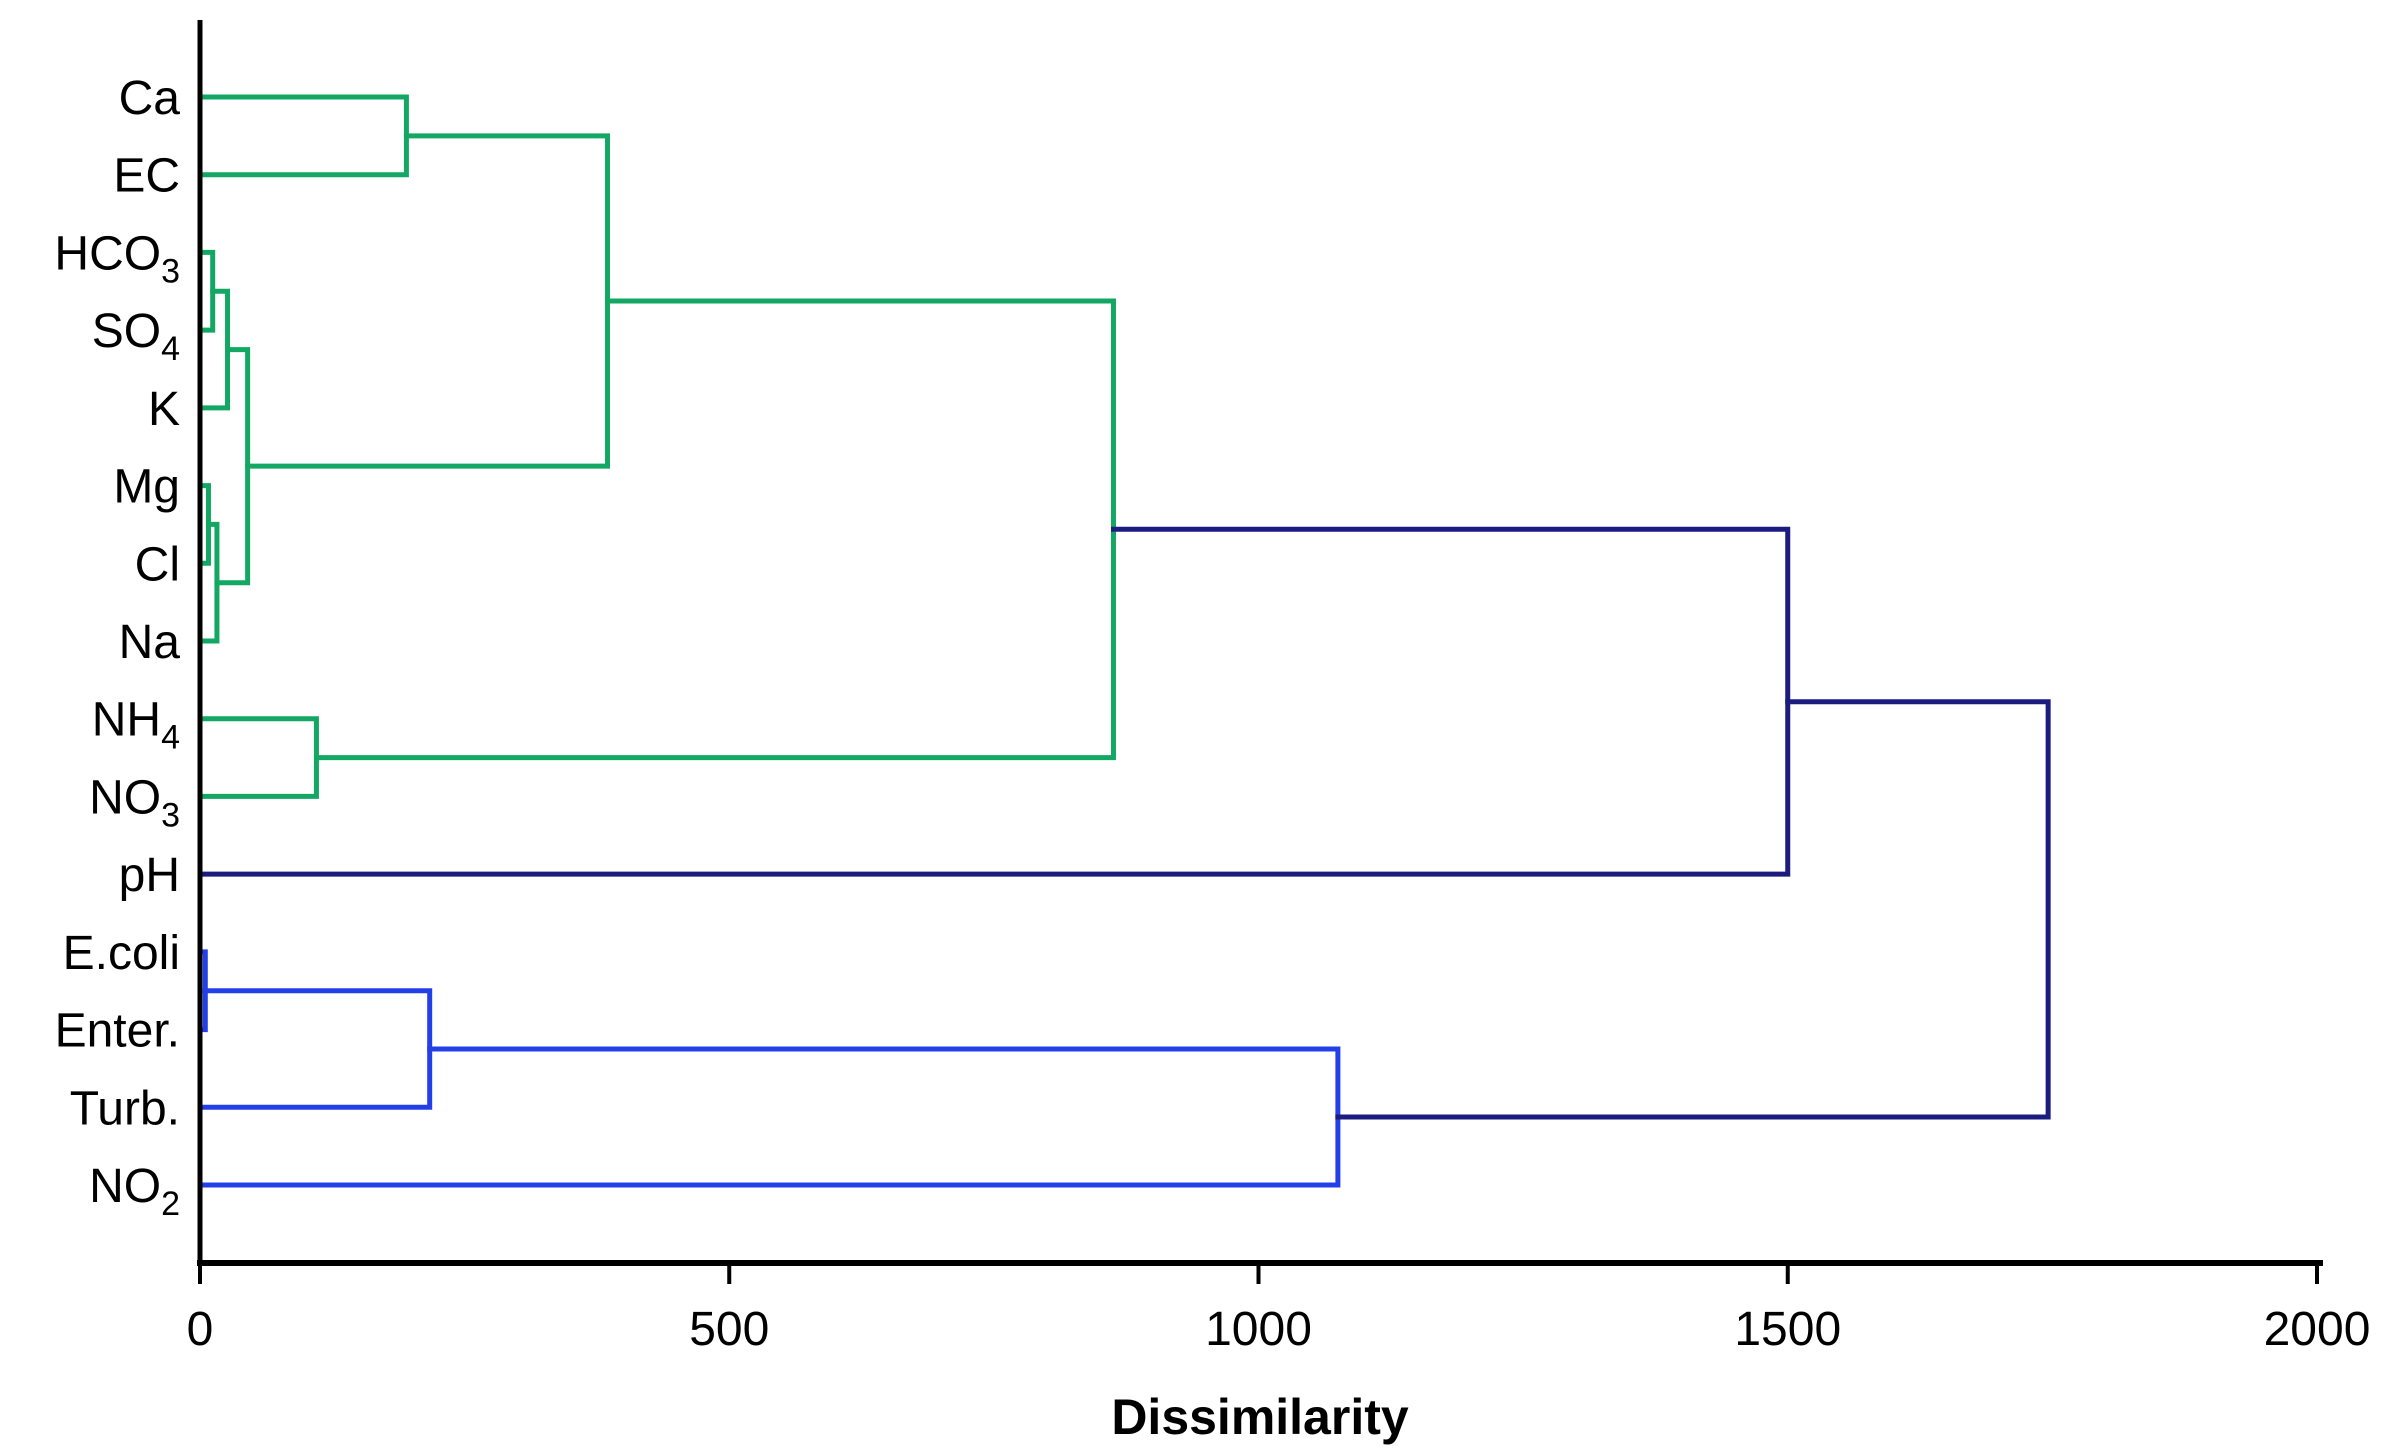 Image resolution: width=2401 pixels, height=1455 pixels. What do you see at coordinates (1693, 909) in the screenshot?
I see `dendrogram-link-n2` at bounding box center [1693, 909].